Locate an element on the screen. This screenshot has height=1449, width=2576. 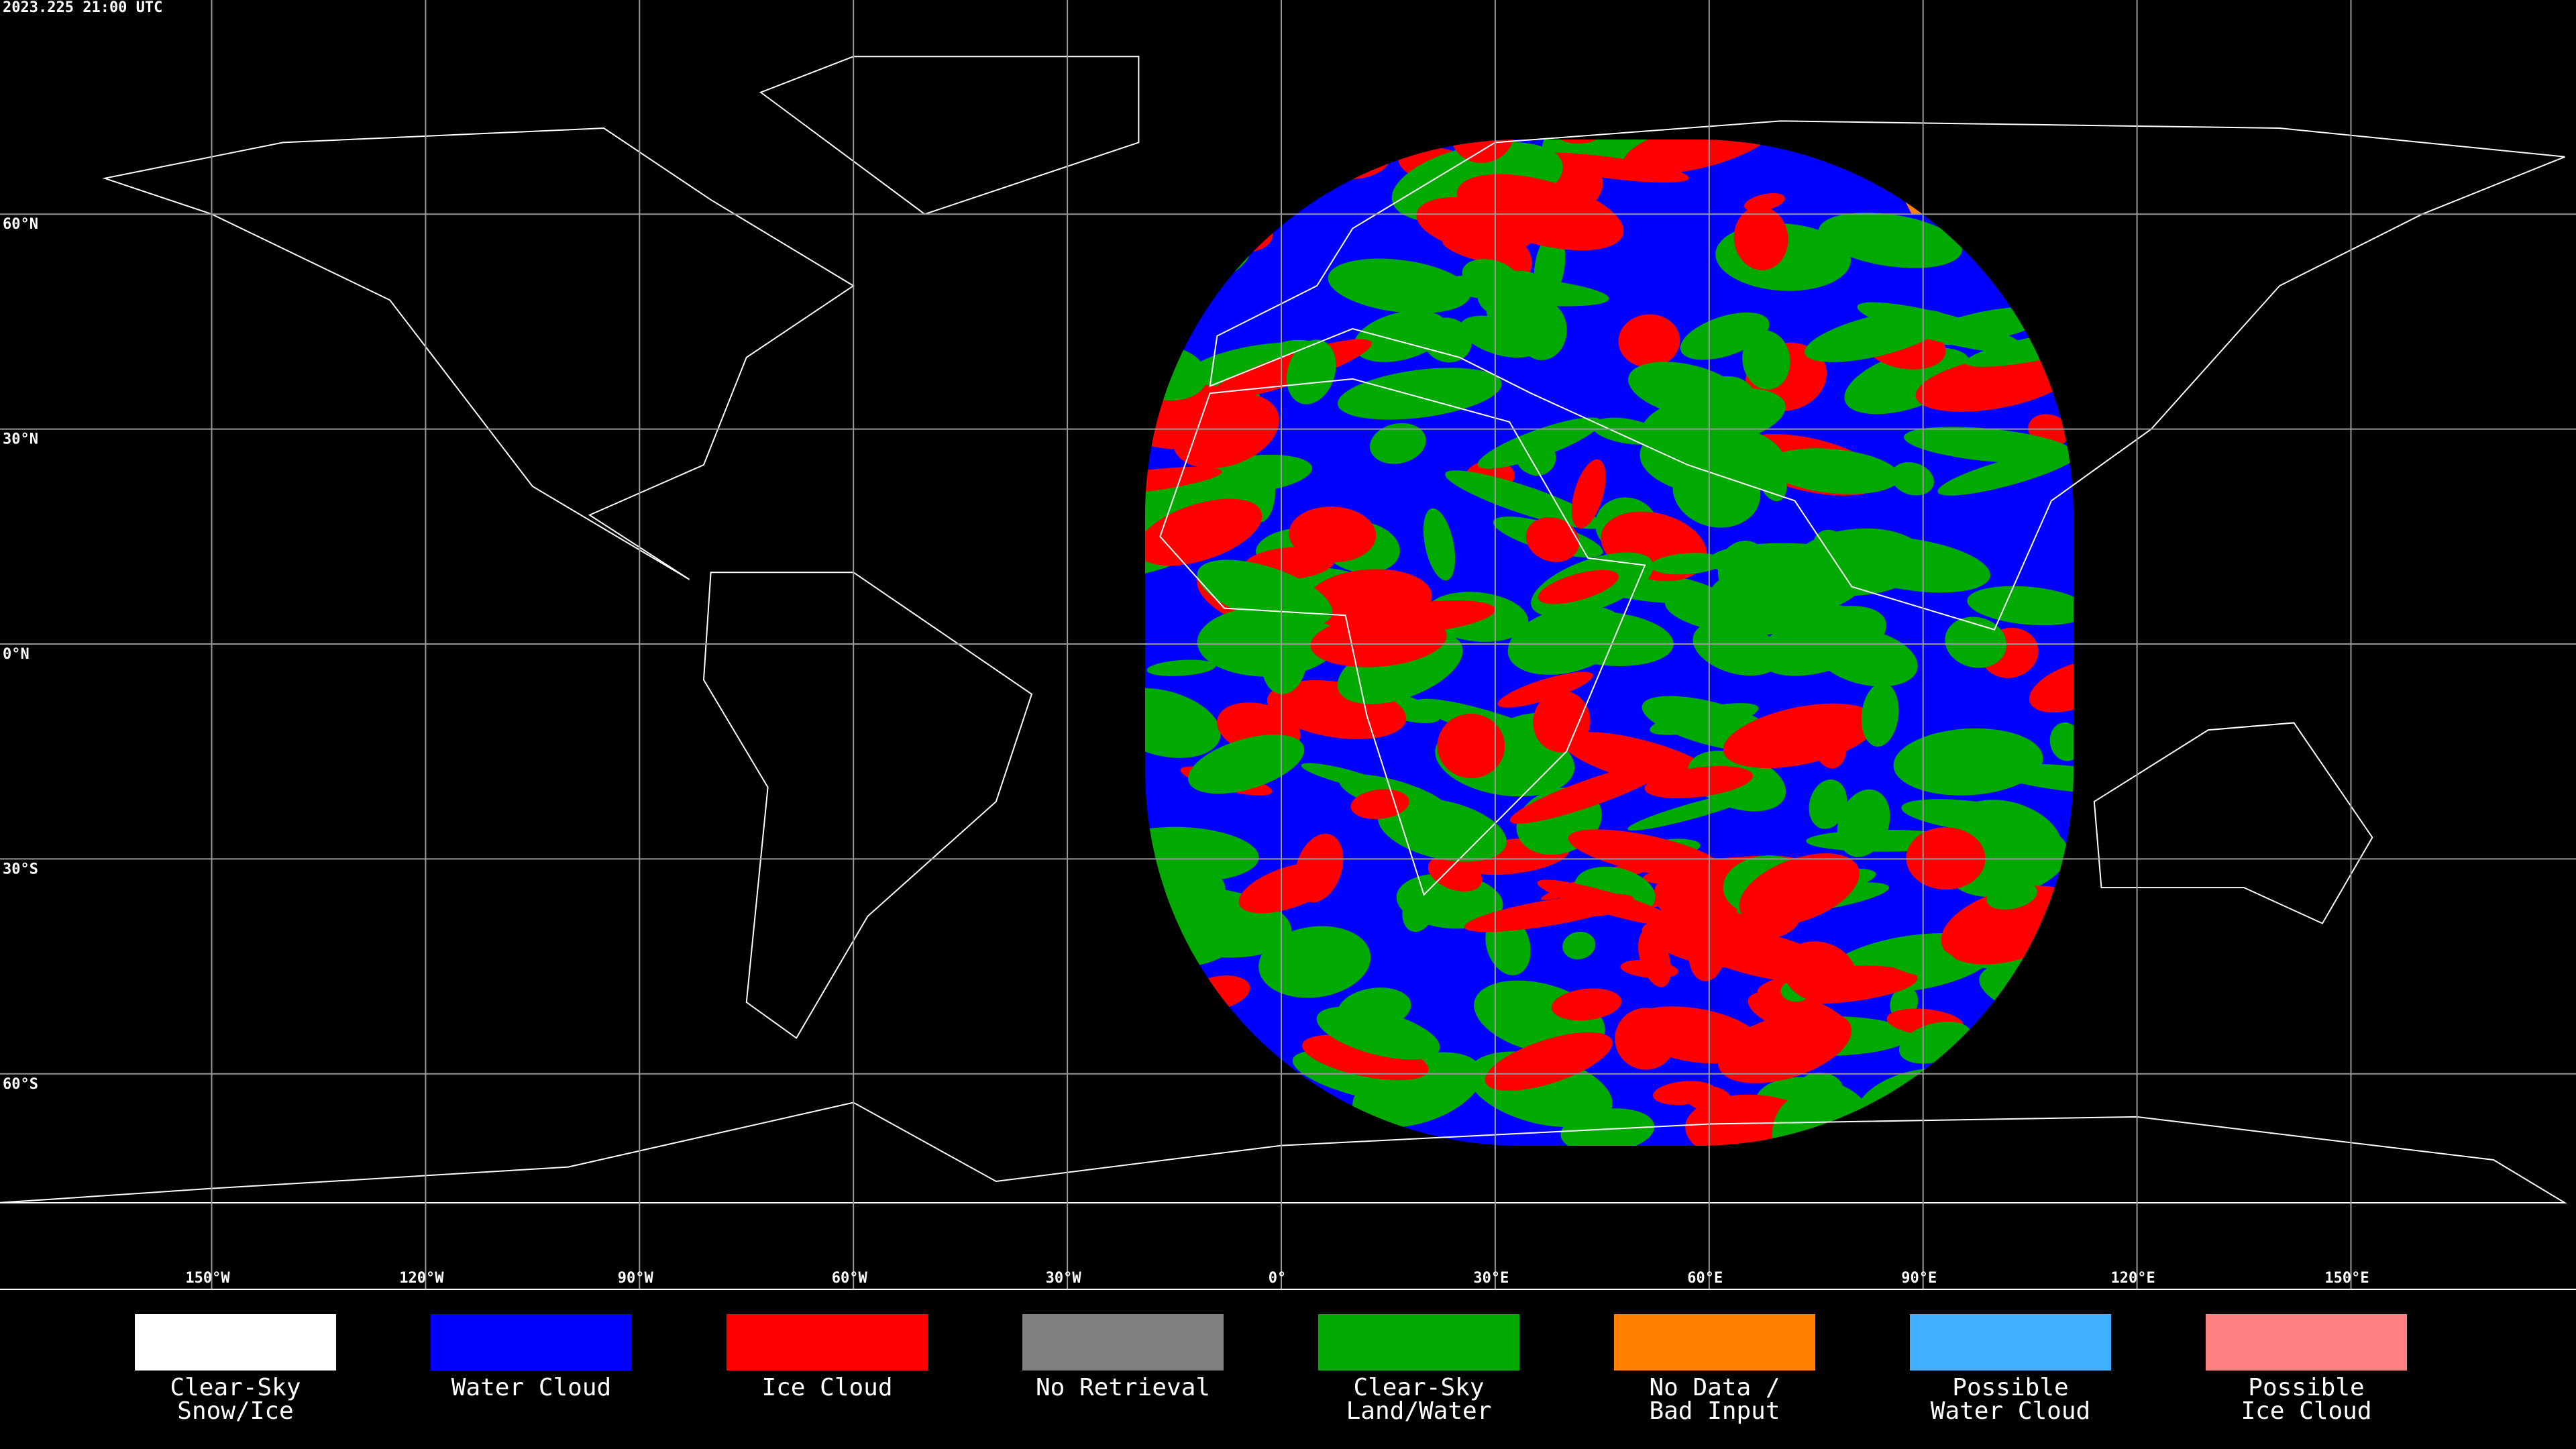
longitude-label: 30°W is located at coordinates (1064, 1278).